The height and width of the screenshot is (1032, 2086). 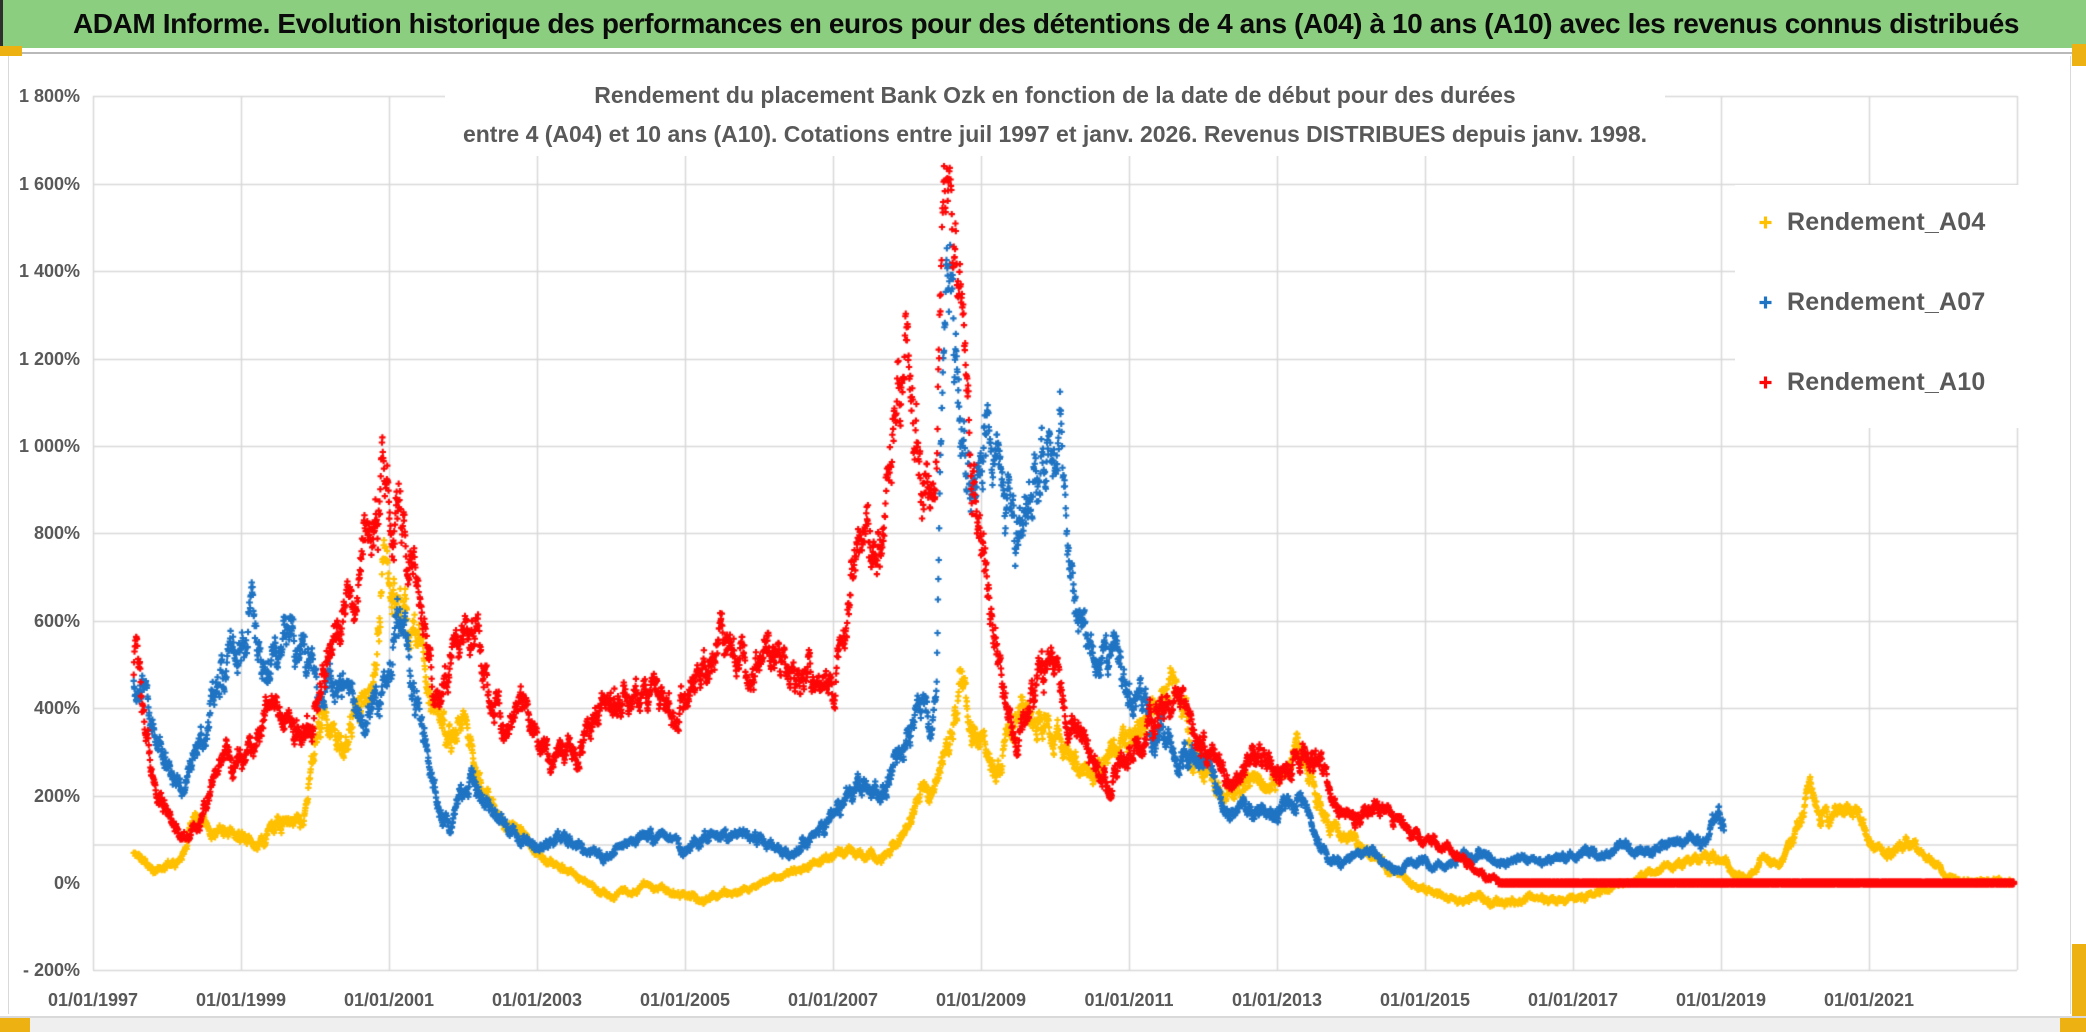 I want to click on x-axis-label: 01/01/2019, so click(x=1721, y=1000).